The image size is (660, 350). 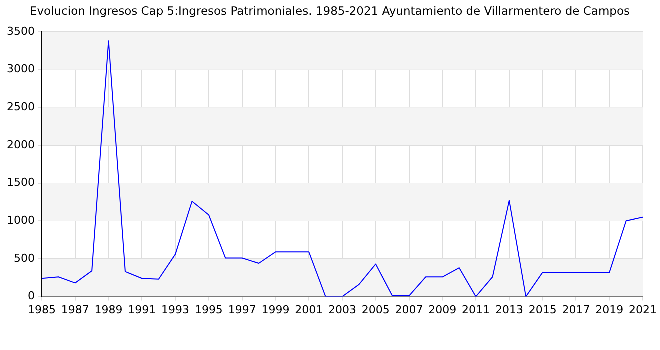 I want to click on x-tick-label: 2013, so click(x=509, y=309).